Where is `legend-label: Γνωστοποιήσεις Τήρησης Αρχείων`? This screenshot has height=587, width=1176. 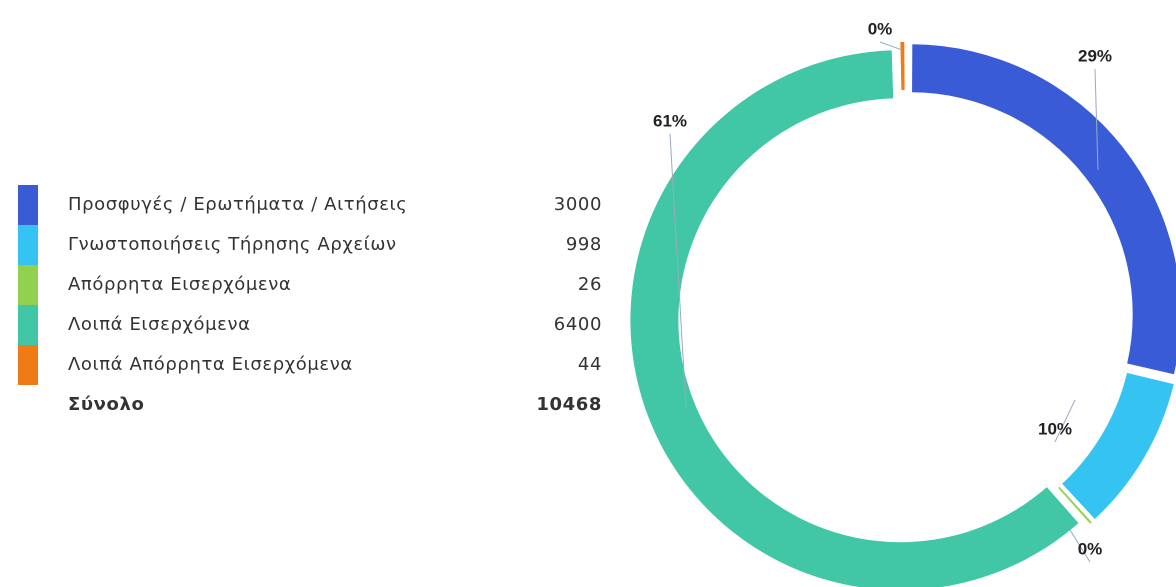 legend-label: Γνωστοποιήσεις Τήρησης Αρχείων is located at coordinates (232, 244).